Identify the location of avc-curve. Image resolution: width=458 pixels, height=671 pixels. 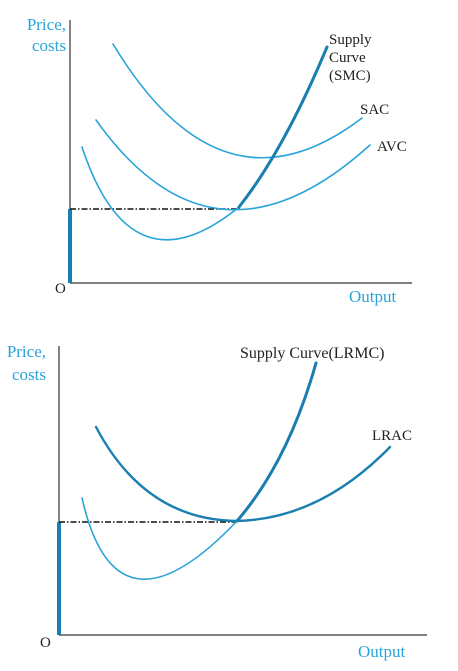
(233, 165).